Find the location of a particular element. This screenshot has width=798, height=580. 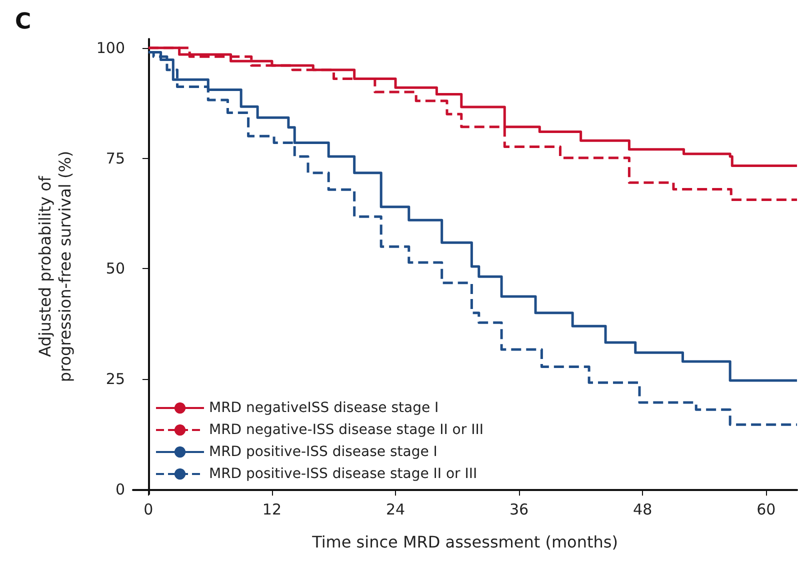

legend-label: MRD negative-ISS disease stage II or III is located at coordinates (346, 430).